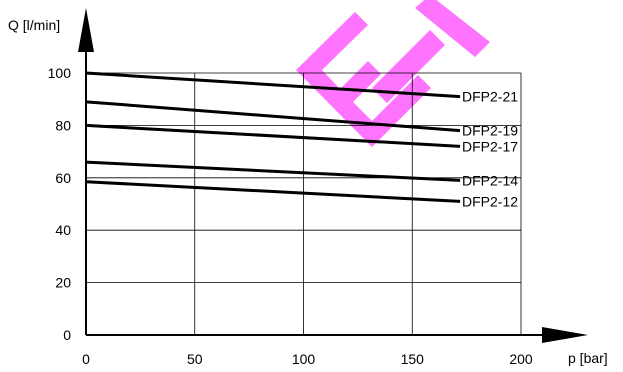  I want to click on series-label: DFP2-14, so click(490, 180).